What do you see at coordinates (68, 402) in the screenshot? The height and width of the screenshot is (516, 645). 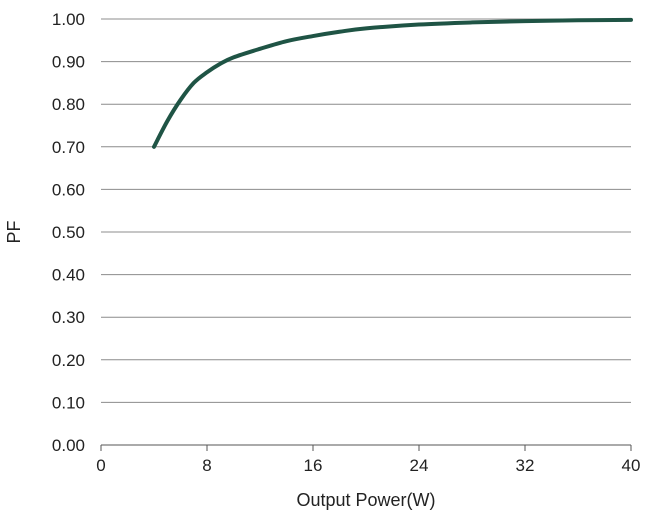 I see `y-tick-label-1: 0.10` at bounding box center [68, 402].